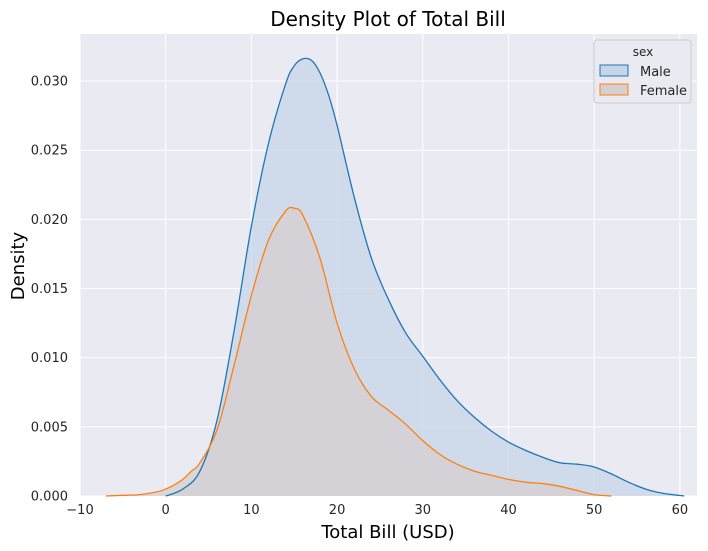 The height and width of the screenshot is (551, 708). What do you see at coordinates (49, 358) in the screenshot?
I see `y-tick-label: 0.010` at bounding box center [49, 358].